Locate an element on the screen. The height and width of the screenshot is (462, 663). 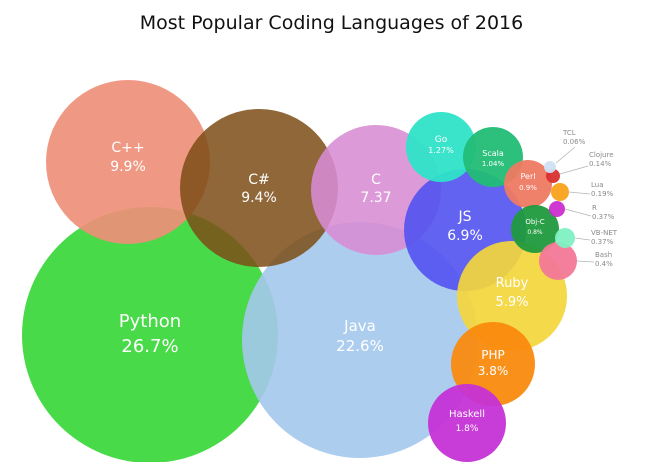
bubble-vb-net is located at coordinates (565, 238).